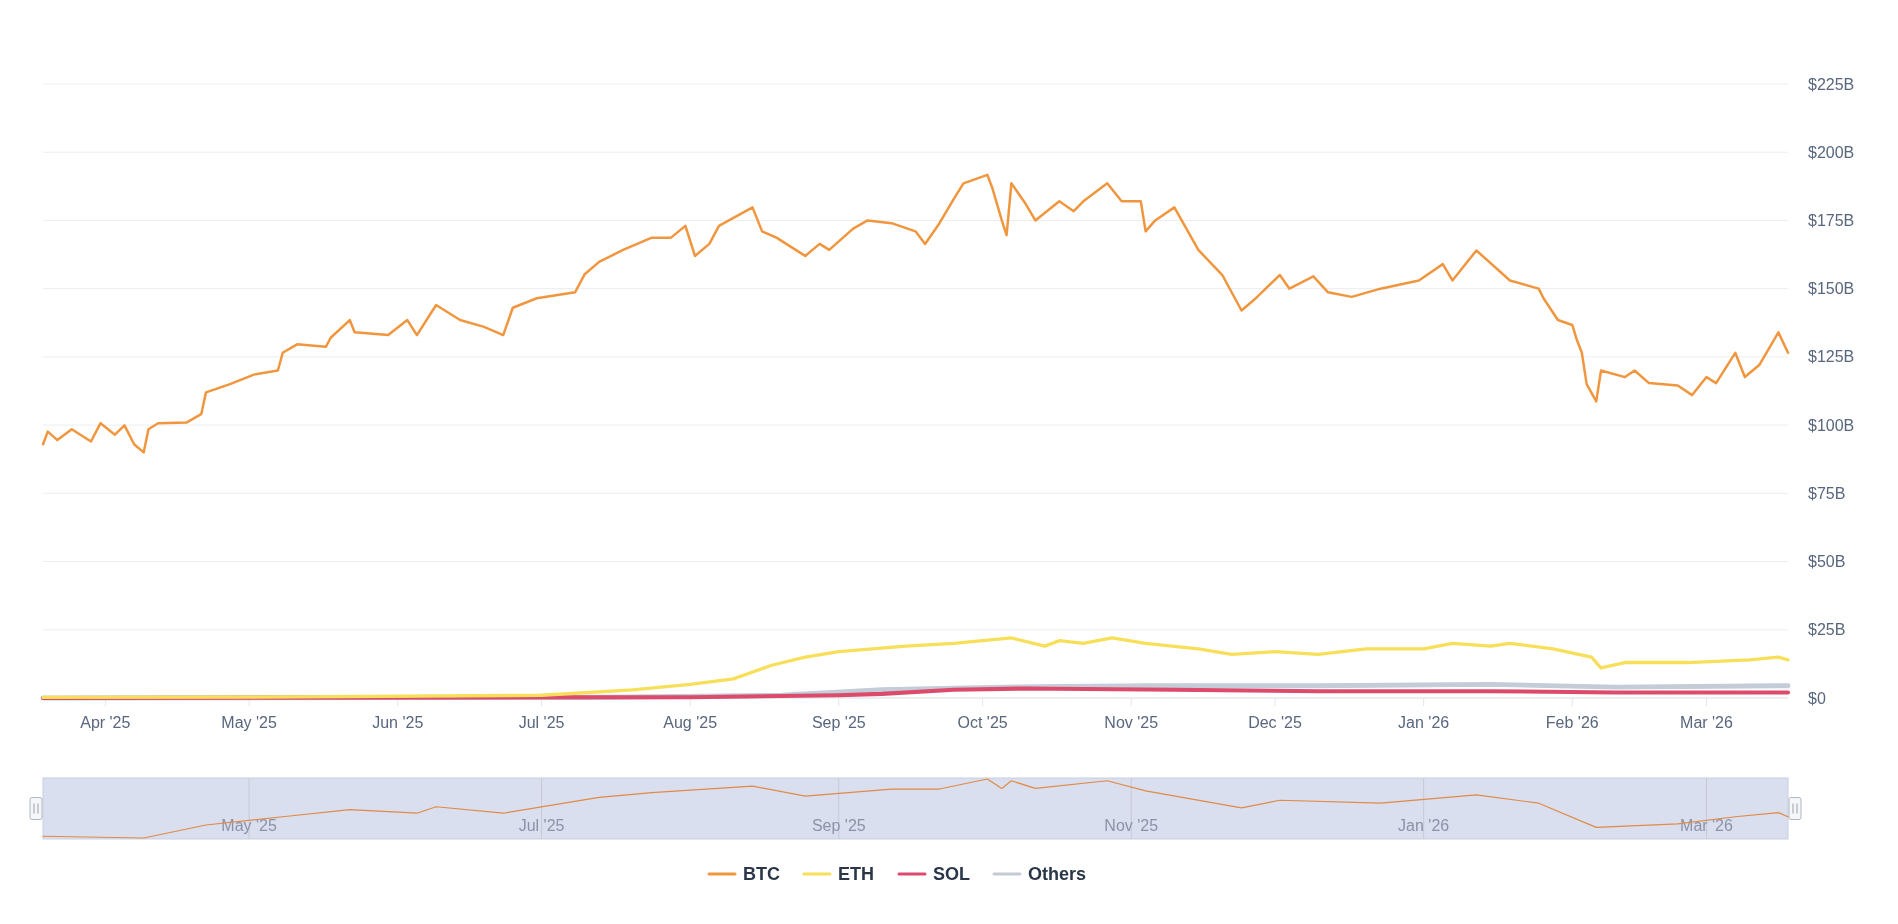 Image resolution: width=1898 pixels, height=924 pixels. What do you see at coordinates (1827, 562) in the screenshot?
I see `y-tick-label: $50B` at bounding box center [1827, 562].